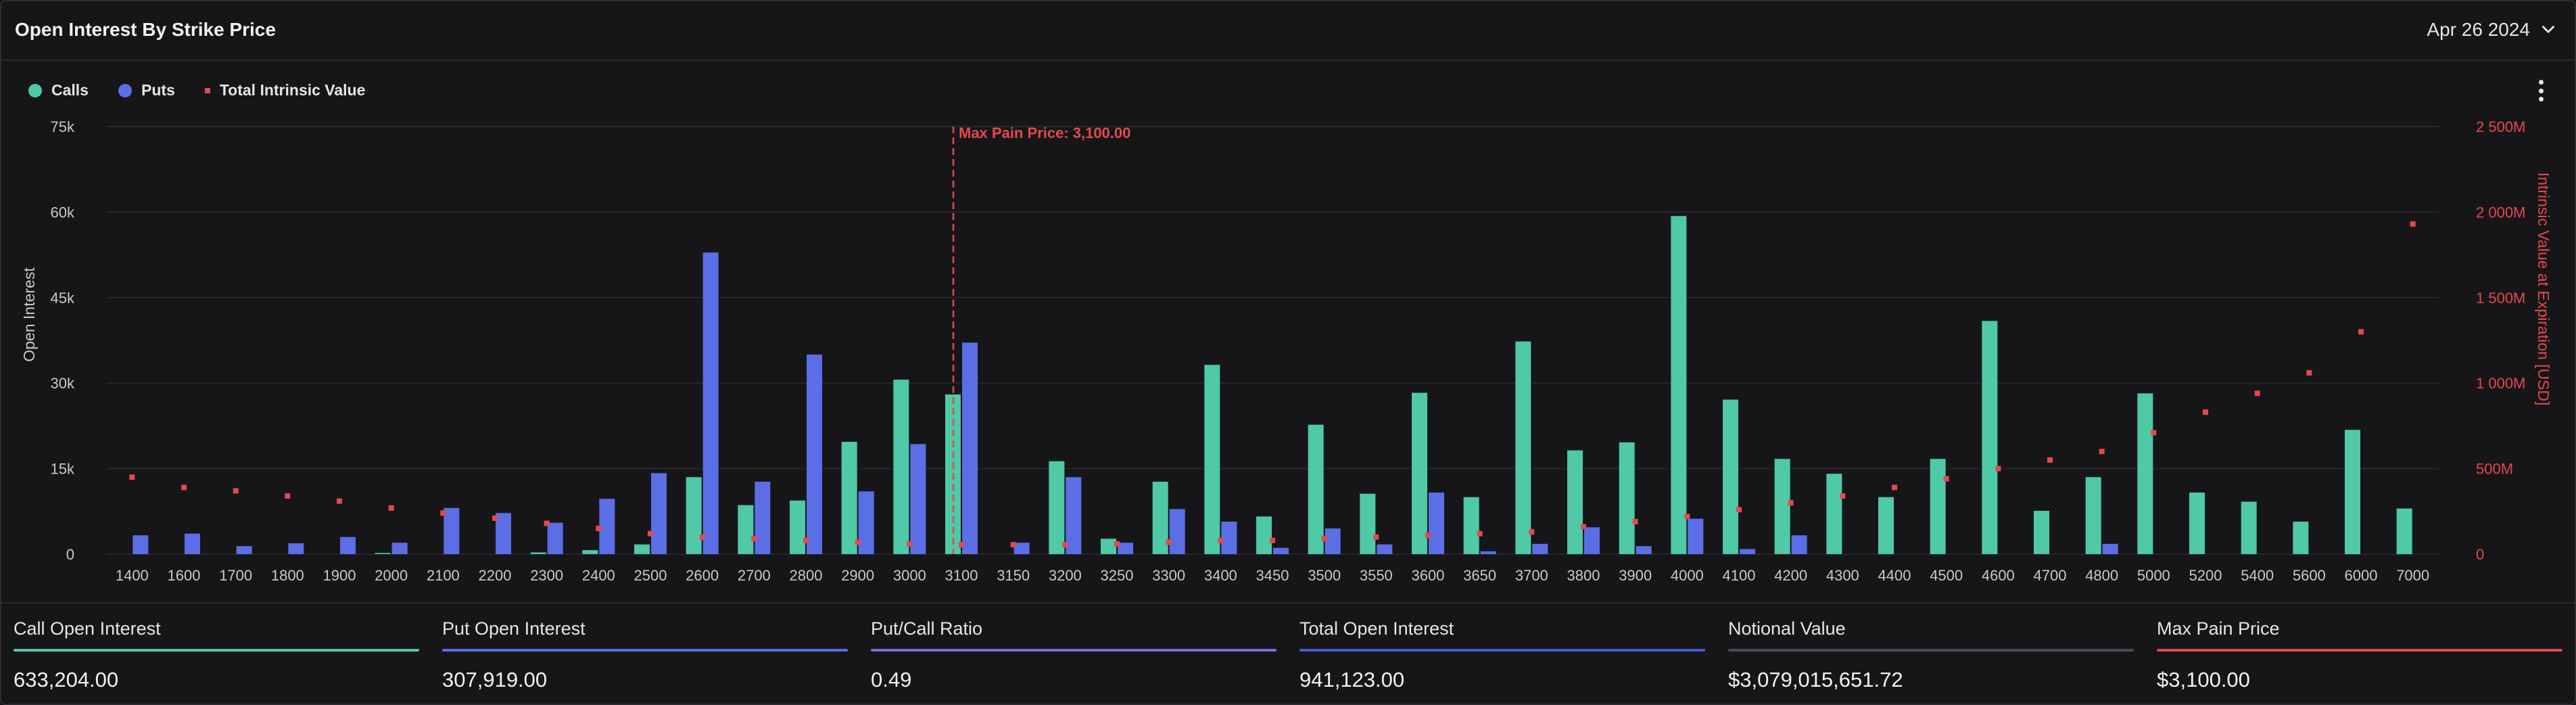 The image size is (2576, 705). Describe the element at coordinates (58, 90) in the screenshot. I see `legend-item-calls: Calls` at that location.